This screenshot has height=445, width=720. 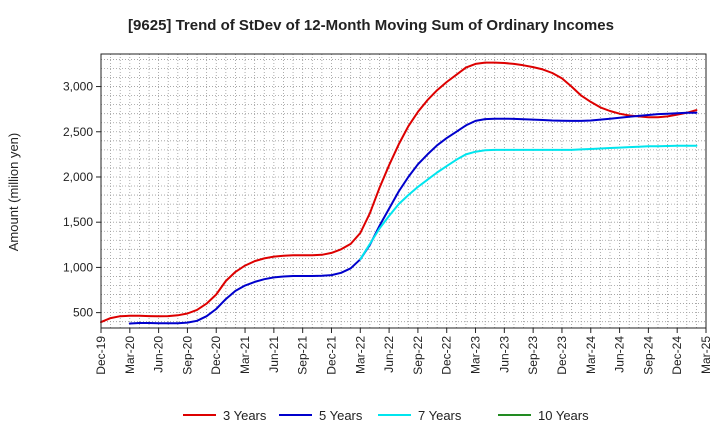 I want to click on series-line-7-years, so click(x=528, y=202).